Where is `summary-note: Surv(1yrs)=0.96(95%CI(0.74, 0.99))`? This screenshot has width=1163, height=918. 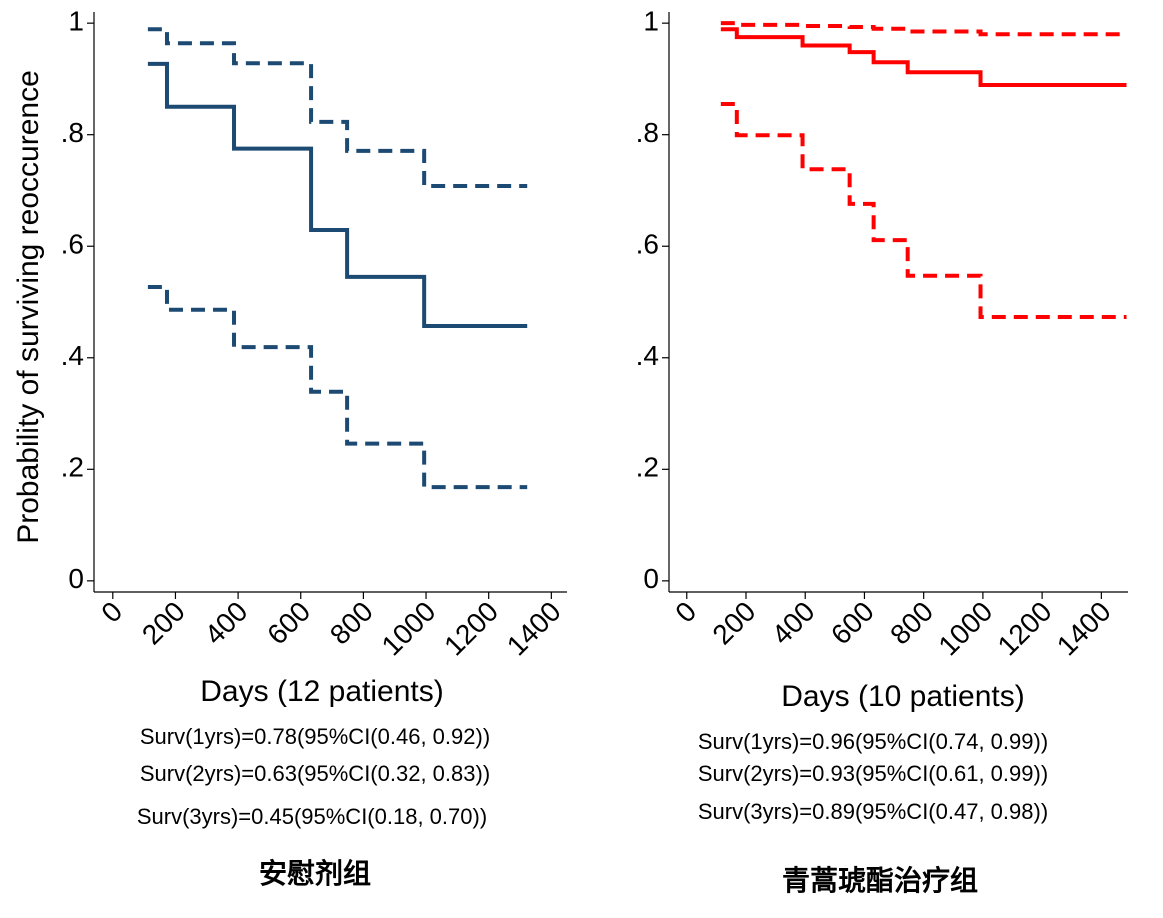
summary-note: Surv(1yrs)=0.96(95%CI(0.74, 0.99)) is located at coordinates (873, 741).